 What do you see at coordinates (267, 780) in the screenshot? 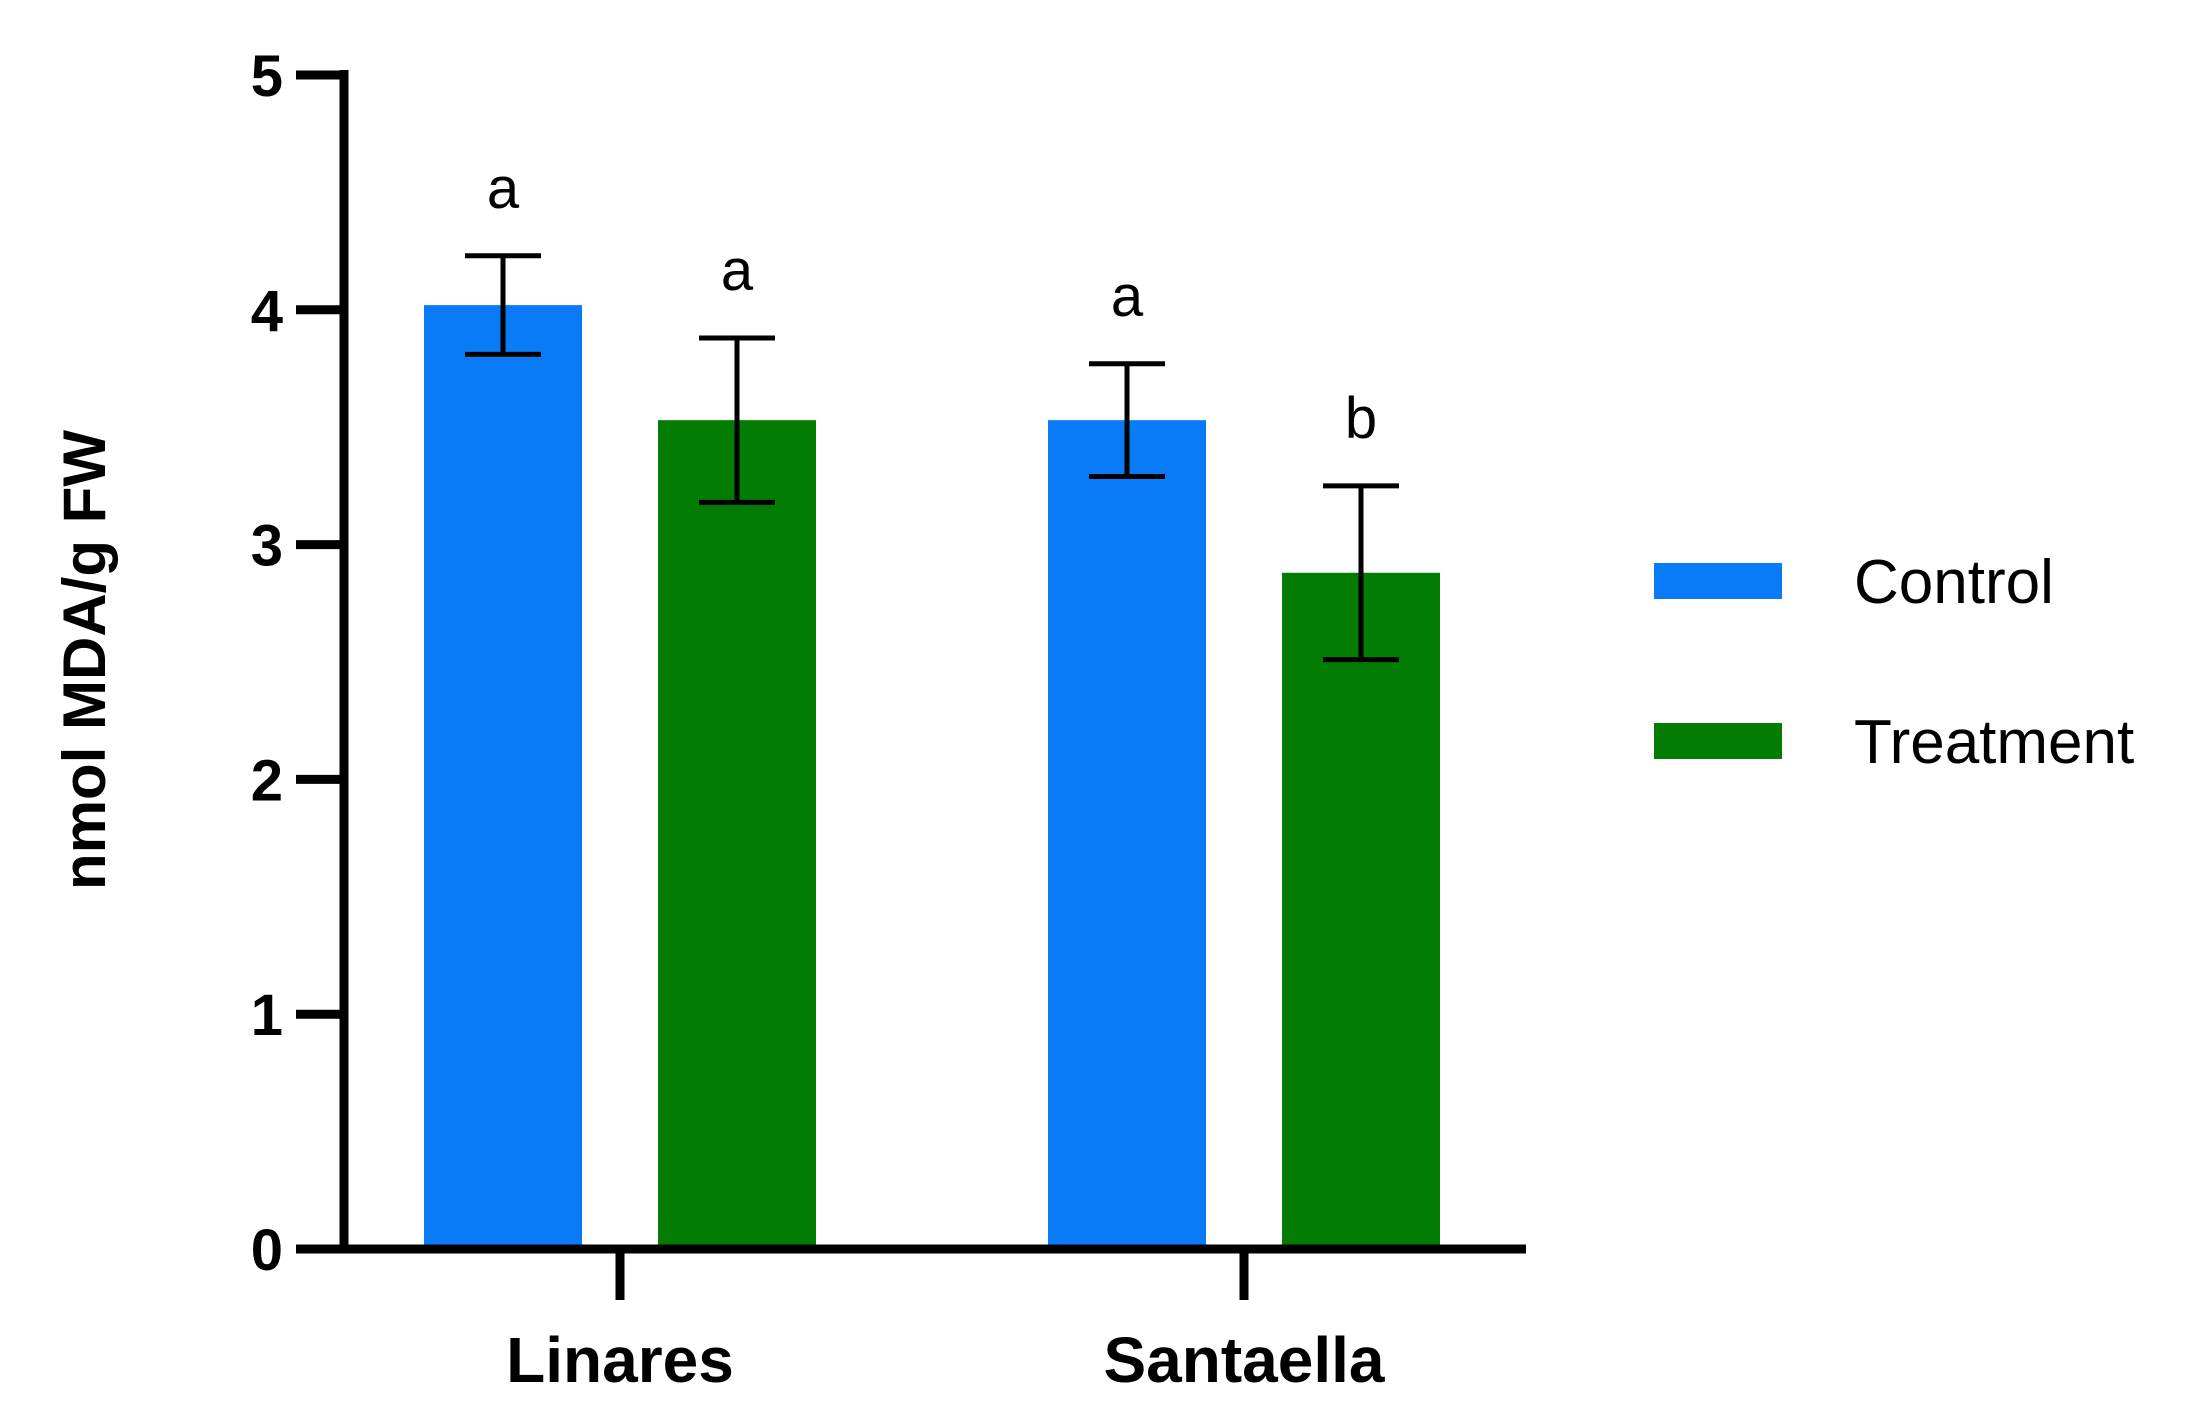
I see `y-tick-label: 2` at bounding box center [267, 780].